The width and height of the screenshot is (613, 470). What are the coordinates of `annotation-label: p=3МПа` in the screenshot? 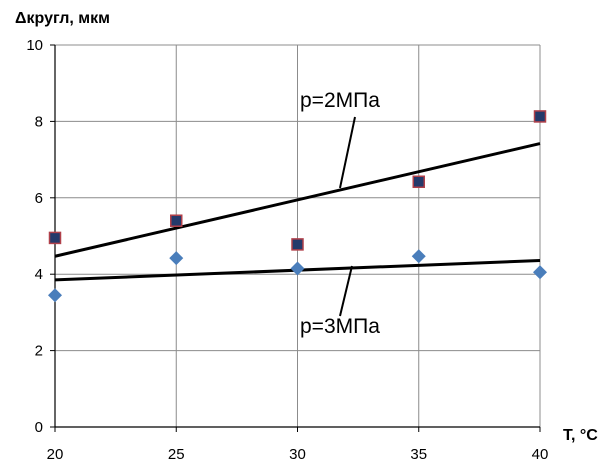 It's located at (340, 326).